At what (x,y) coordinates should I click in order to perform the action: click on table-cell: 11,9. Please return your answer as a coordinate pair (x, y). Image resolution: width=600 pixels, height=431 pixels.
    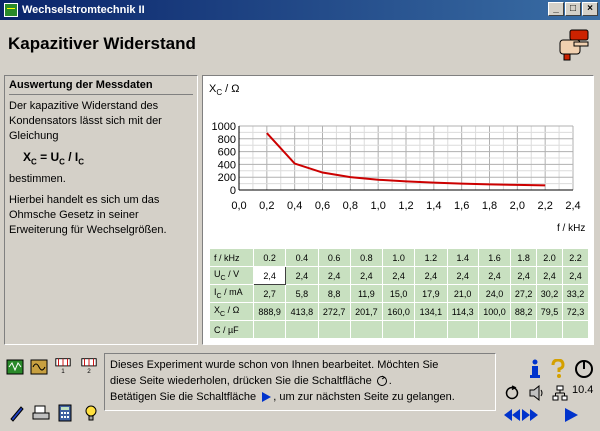
    Looking at the image, I should click on (366, 293).